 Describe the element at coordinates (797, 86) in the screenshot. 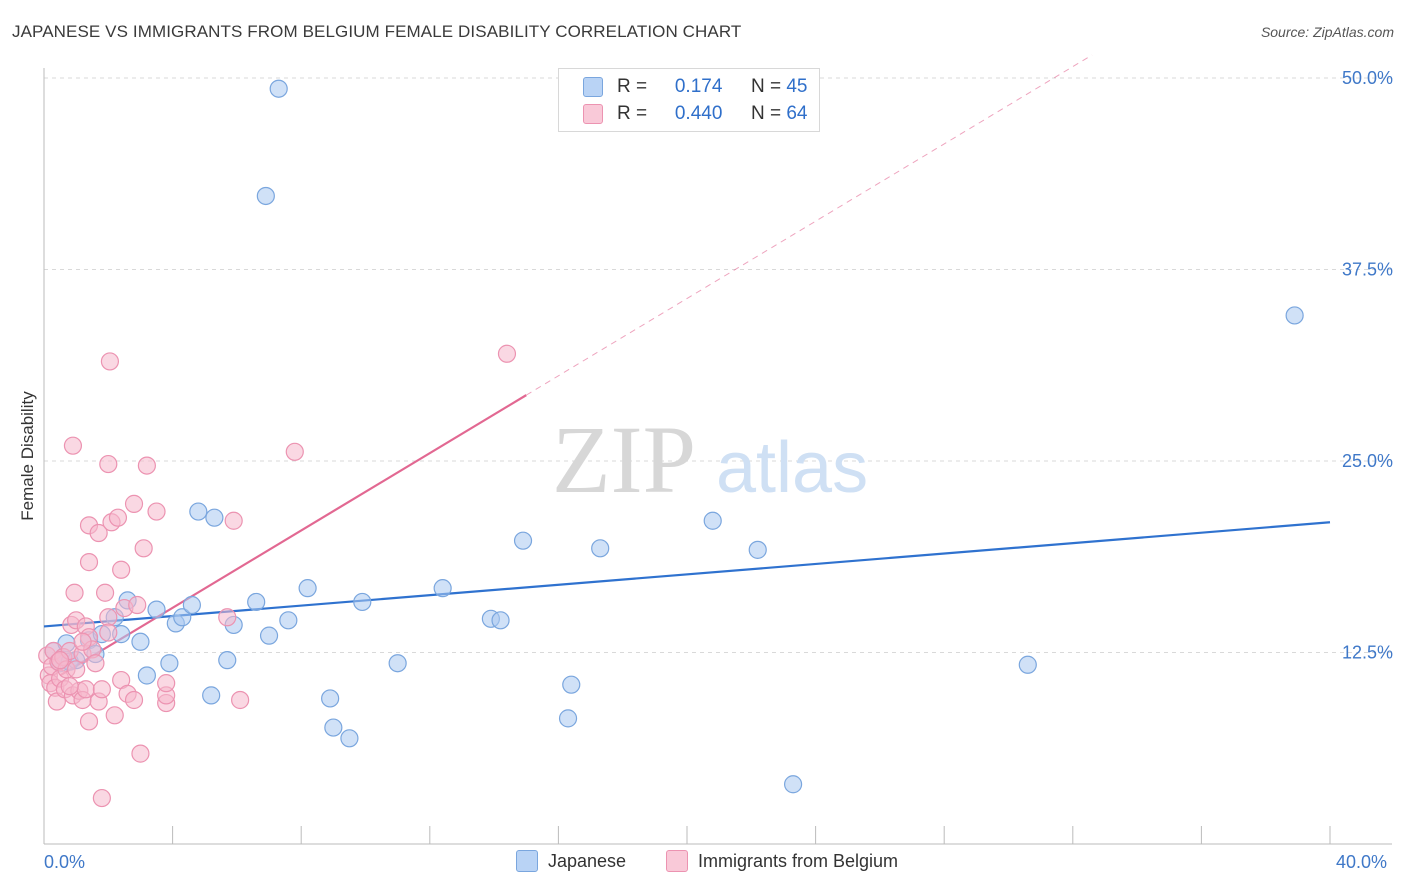

I see `n-value-japanese: 45` at that location.